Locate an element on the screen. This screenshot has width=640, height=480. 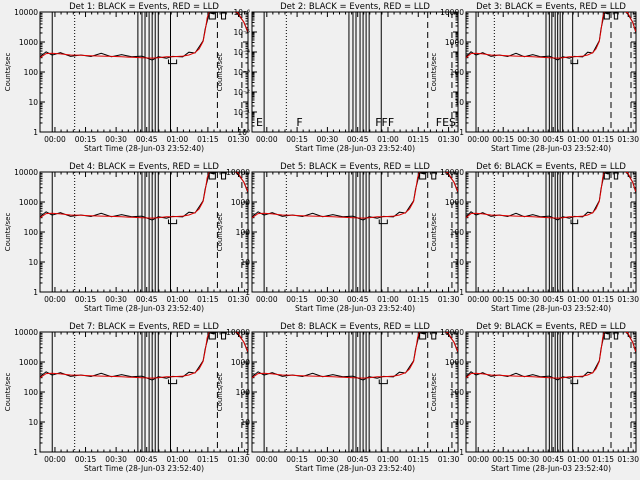
y-tick-label: 10⁻³ is located at coordinates (241, 72).